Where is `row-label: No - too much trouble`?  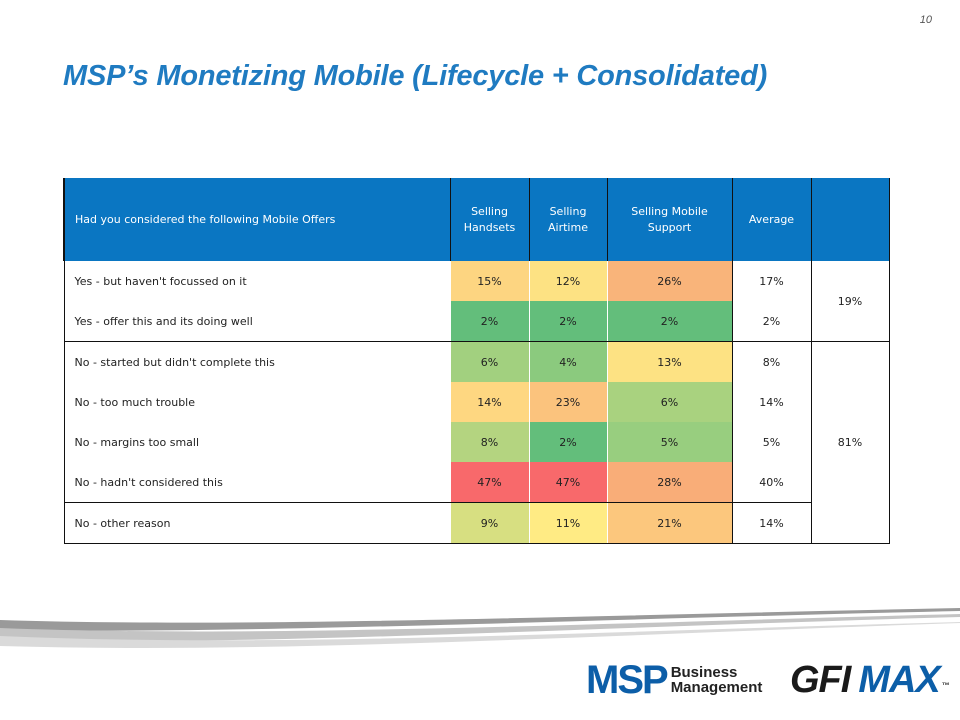
row-label: No - too much trouble is located at coordinates (256, 402).